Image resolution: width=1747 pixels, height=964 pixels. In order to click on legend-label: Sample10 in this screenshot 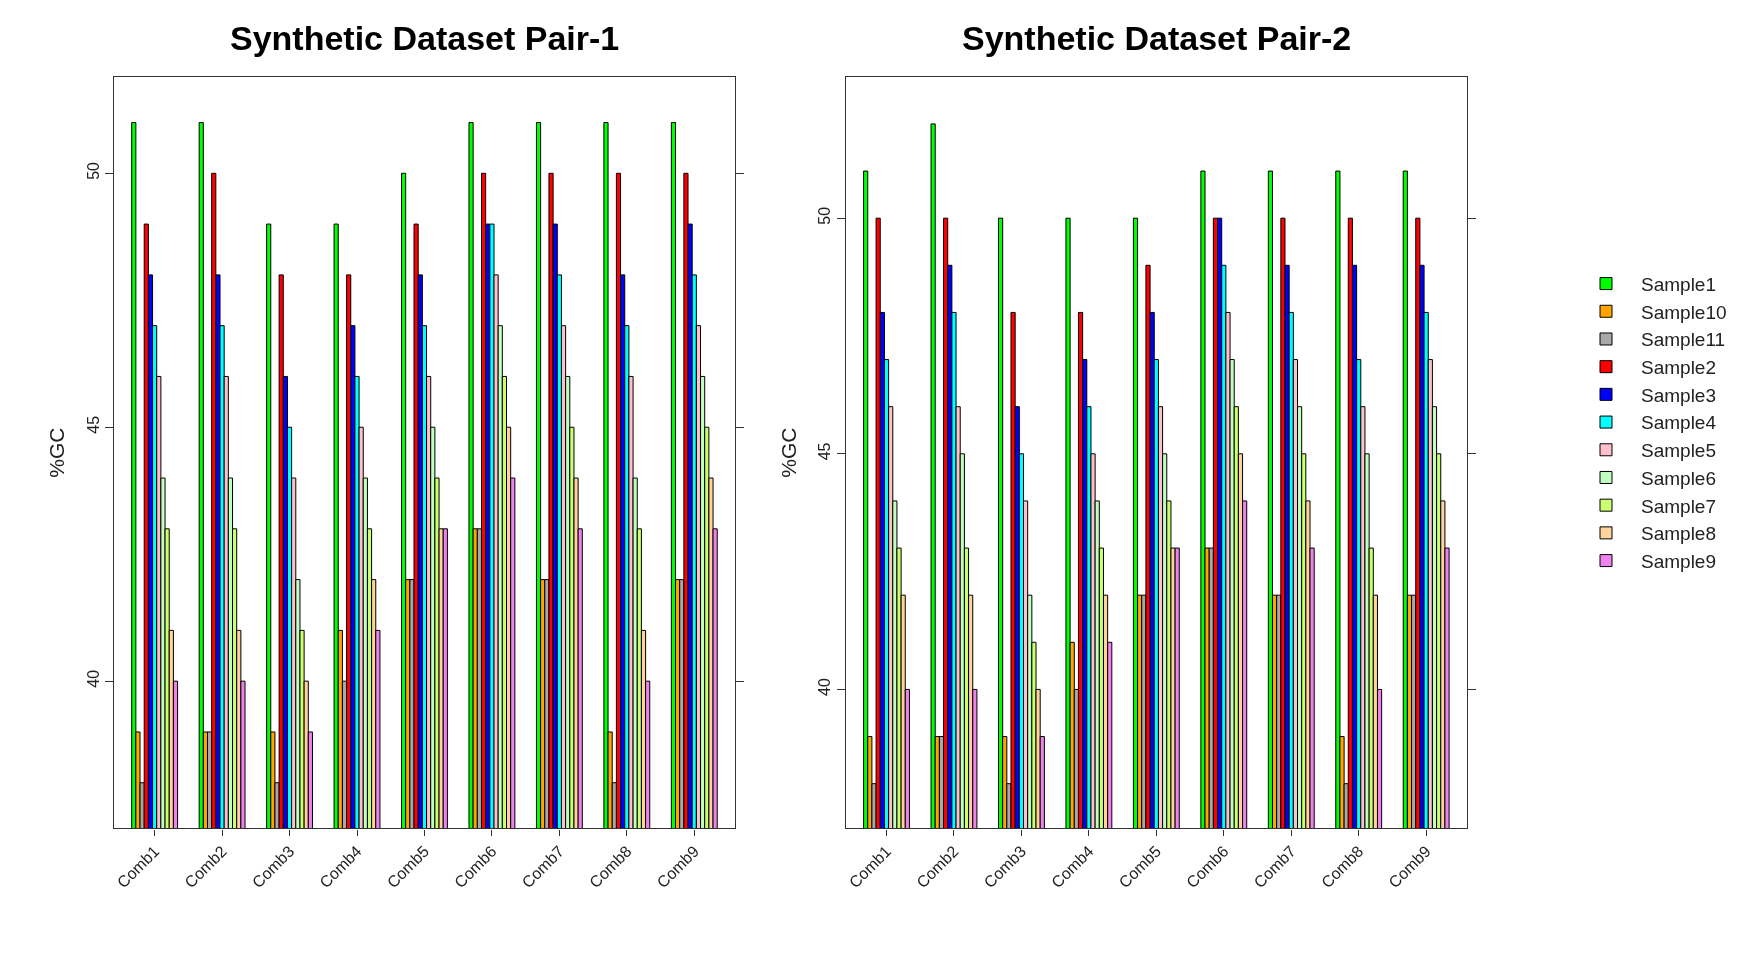, I will do `click(1684, 312)`.